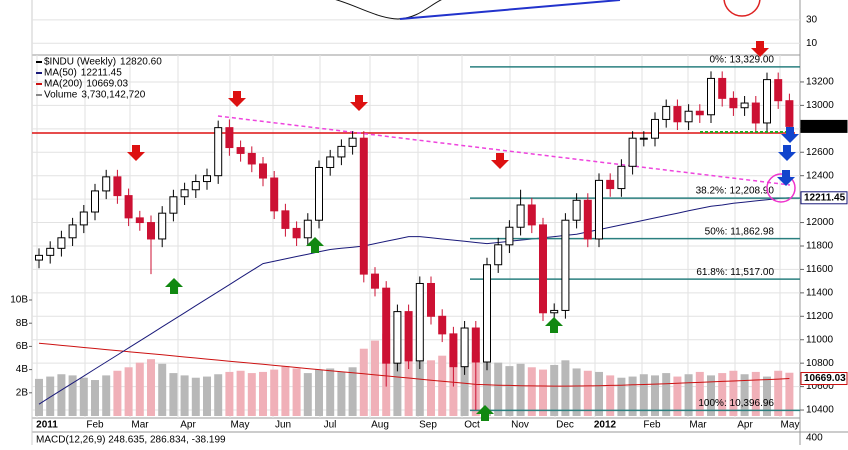  What do you see at coordinates (820, 152) in the screenshot?
I see `y-tick-label: 12600` at bounding box center [820, 152].